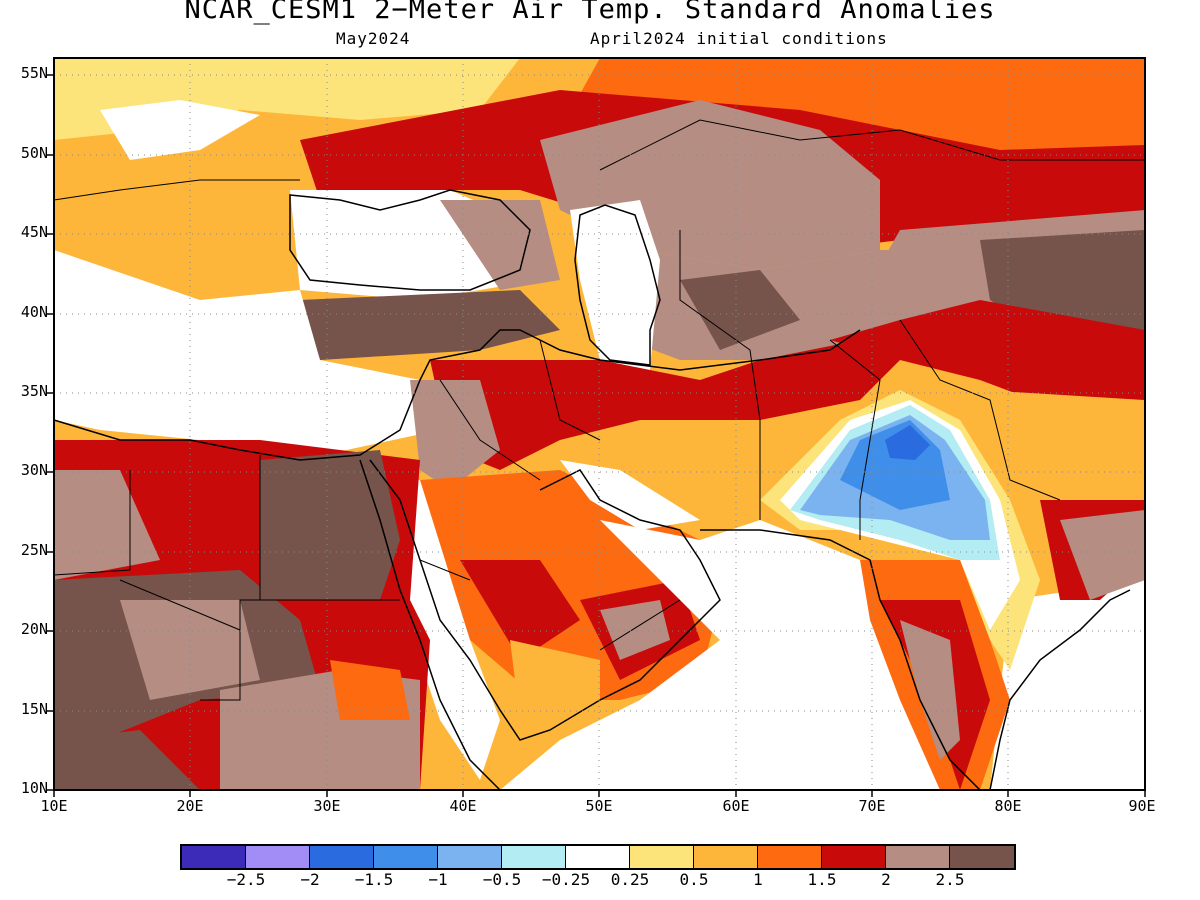 The width and height of the screenshot is (1200, 900). Describe the element at coordinates (373, 38) in the screenshot. I see `forecast-month: May2024` at that location.